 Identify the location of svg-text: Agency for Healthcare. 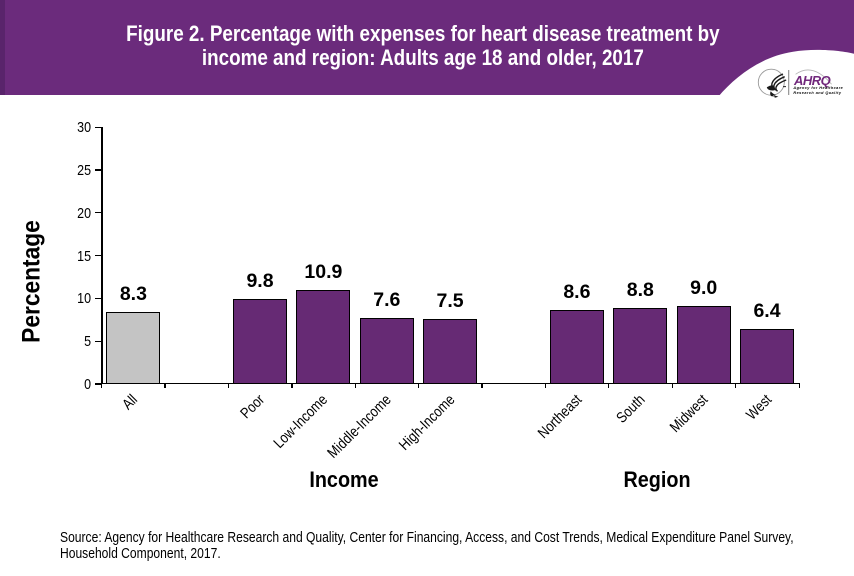
(817, 88).